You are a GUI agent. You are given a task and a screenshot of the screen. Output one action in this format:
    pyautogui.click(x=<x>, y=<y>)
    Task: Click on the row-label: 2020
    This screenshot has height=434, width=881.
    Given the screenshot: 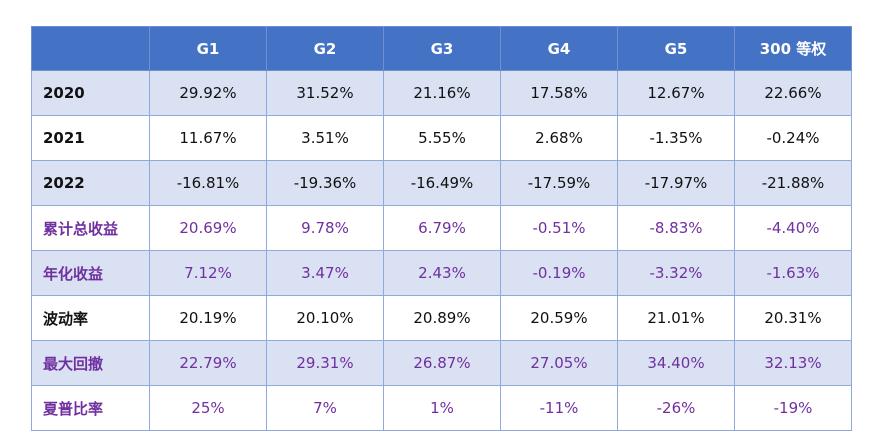 What is the action you would take?
    pyautogui.click(x=90, y=93)
    